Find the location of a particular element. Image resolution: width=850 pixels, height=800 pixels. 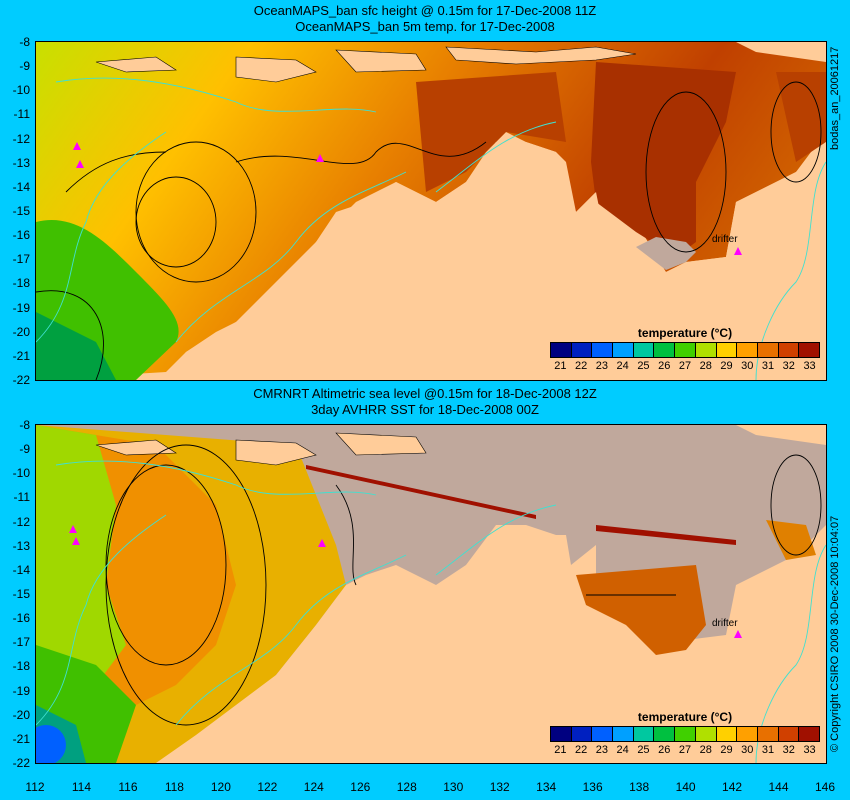

x-tick-label: 112 is located at coordinates (35, 787).